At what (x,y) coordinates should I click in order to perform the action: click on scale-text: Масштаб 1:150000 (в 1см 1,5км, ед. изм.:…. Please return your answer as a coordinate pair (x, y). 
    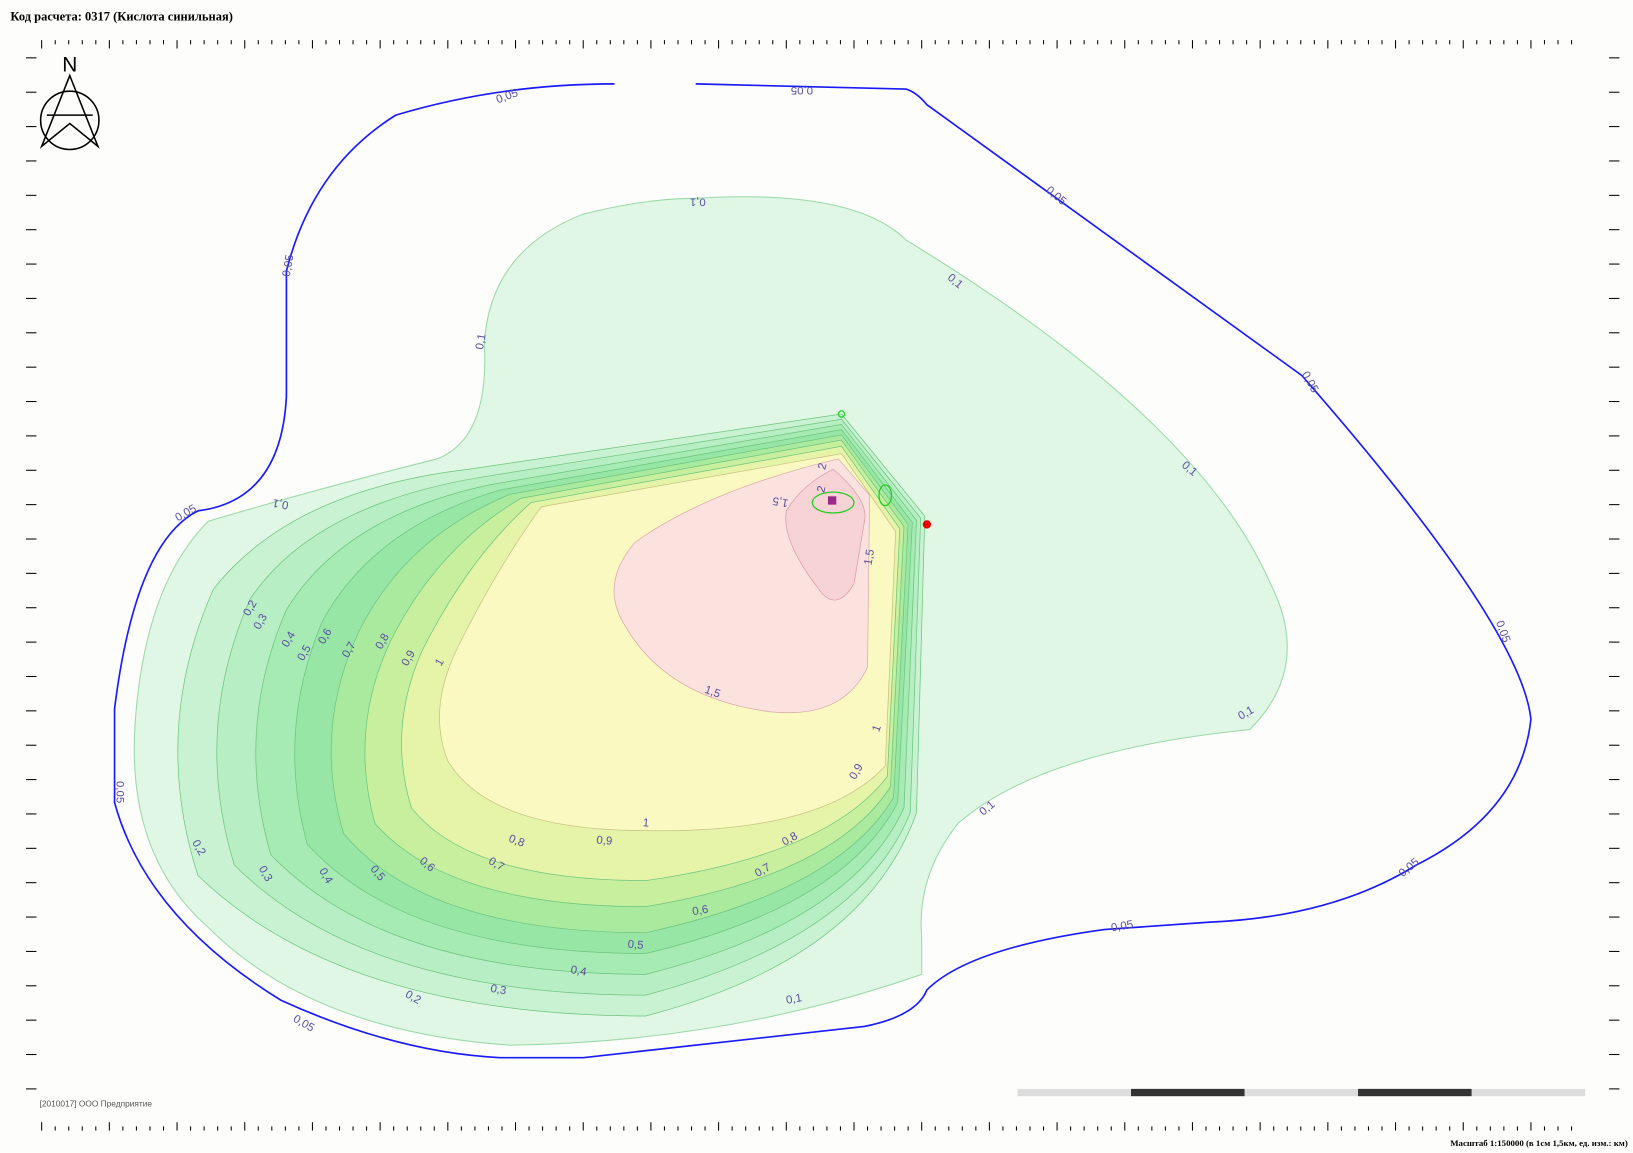
    Looking at the image, I should click on (1539, 1143).